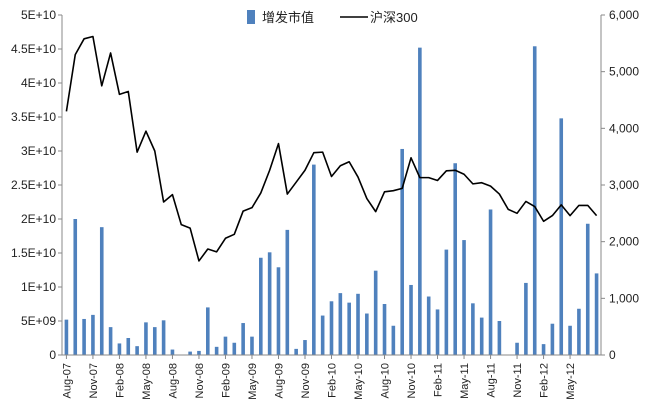 The image size is (660, 420). I want to click on x-tick-label: Feb-11, so click(439, 380).